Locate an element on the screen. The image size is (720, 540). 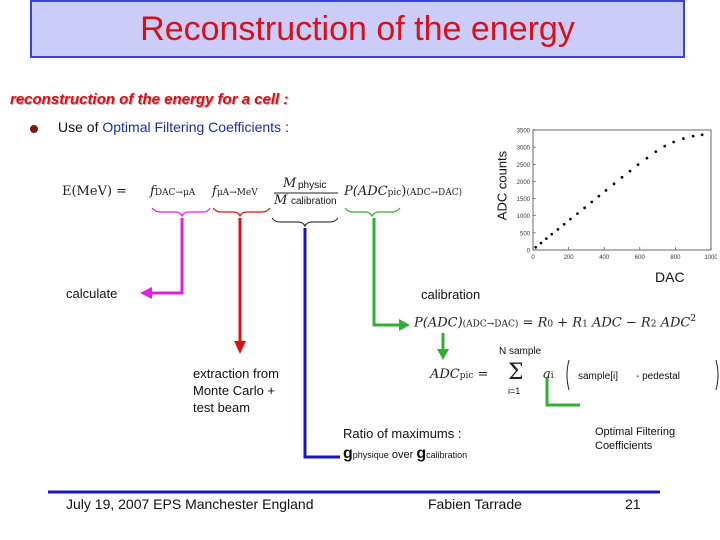
ofc-line-1: Optimal Filtering is located at coordinates (635, 432).